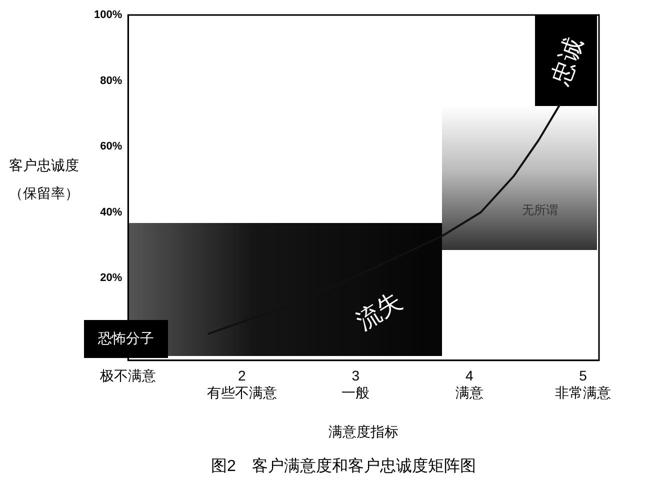  What do you see at coordinates (540, 210) in the screenshot?
I see `annotation: 无所谓` at bounding box center [540, 210].